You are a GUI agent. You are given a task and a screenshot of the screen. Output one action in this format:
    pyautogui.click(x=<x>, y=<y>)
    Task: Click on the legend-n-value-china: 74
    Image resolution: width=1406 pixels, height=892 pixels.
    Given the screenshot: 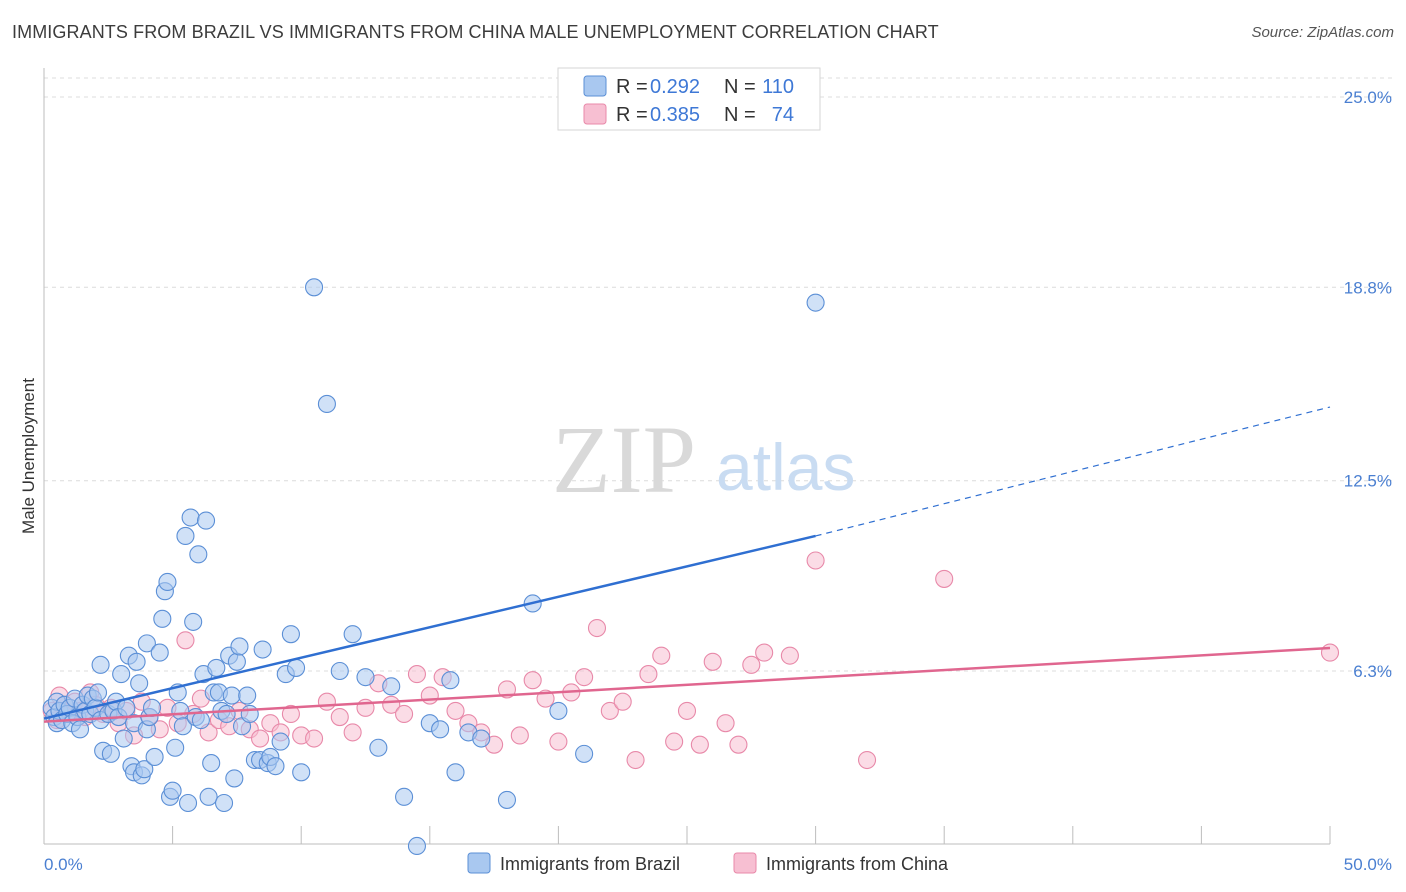 What is the action you would take?
    pyautogui.click(x=783, y=115)
    